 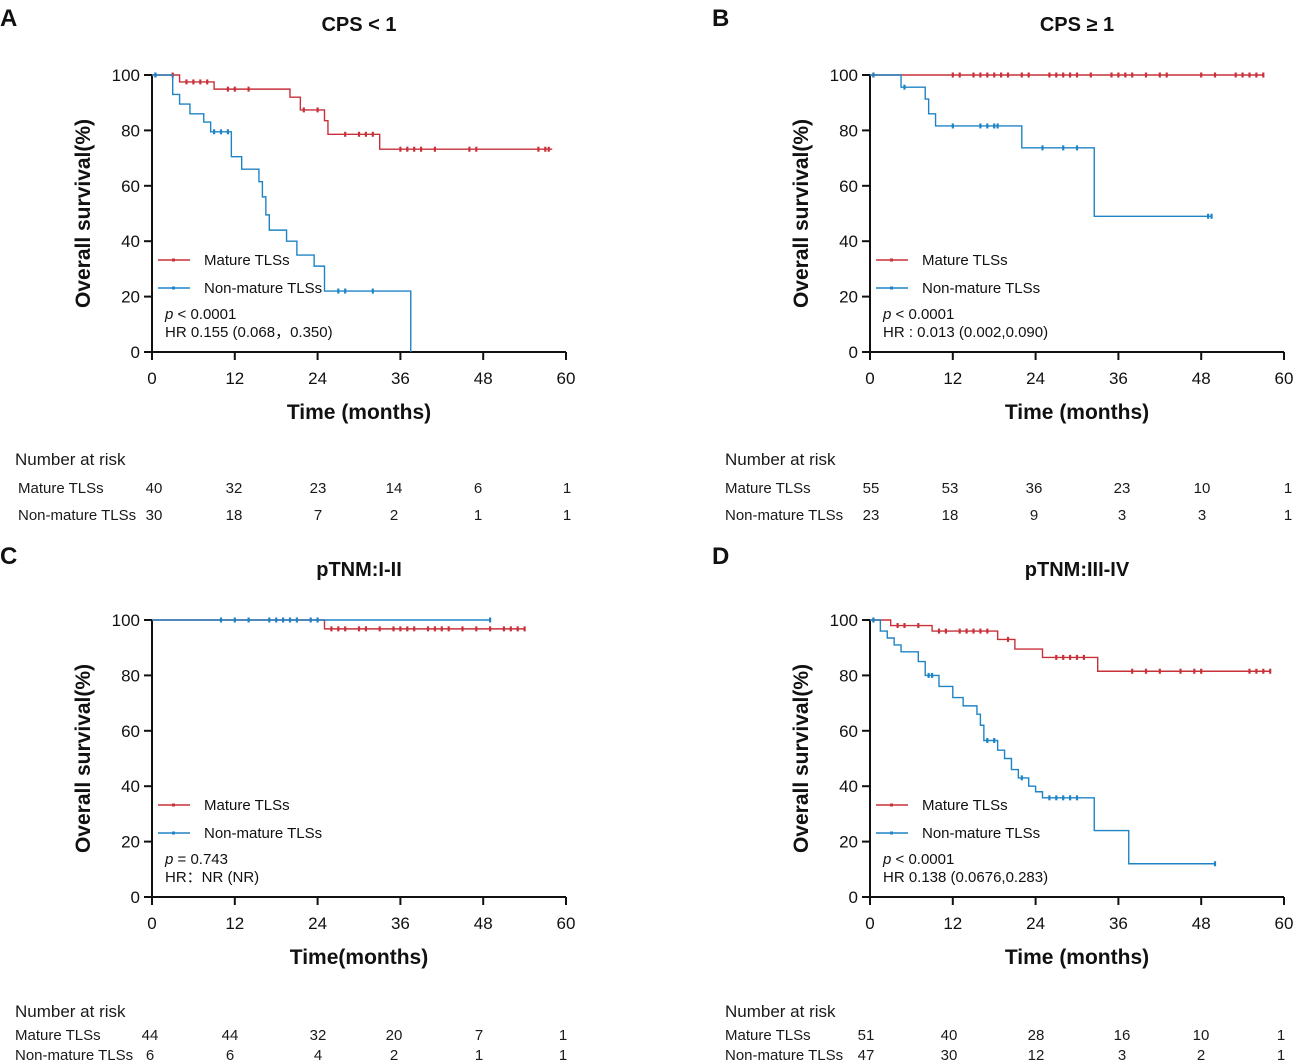 What do you see at coordinates (8, 18) in the screenshot?
I see `panel-letter: A` at bounding box center [8, 18].